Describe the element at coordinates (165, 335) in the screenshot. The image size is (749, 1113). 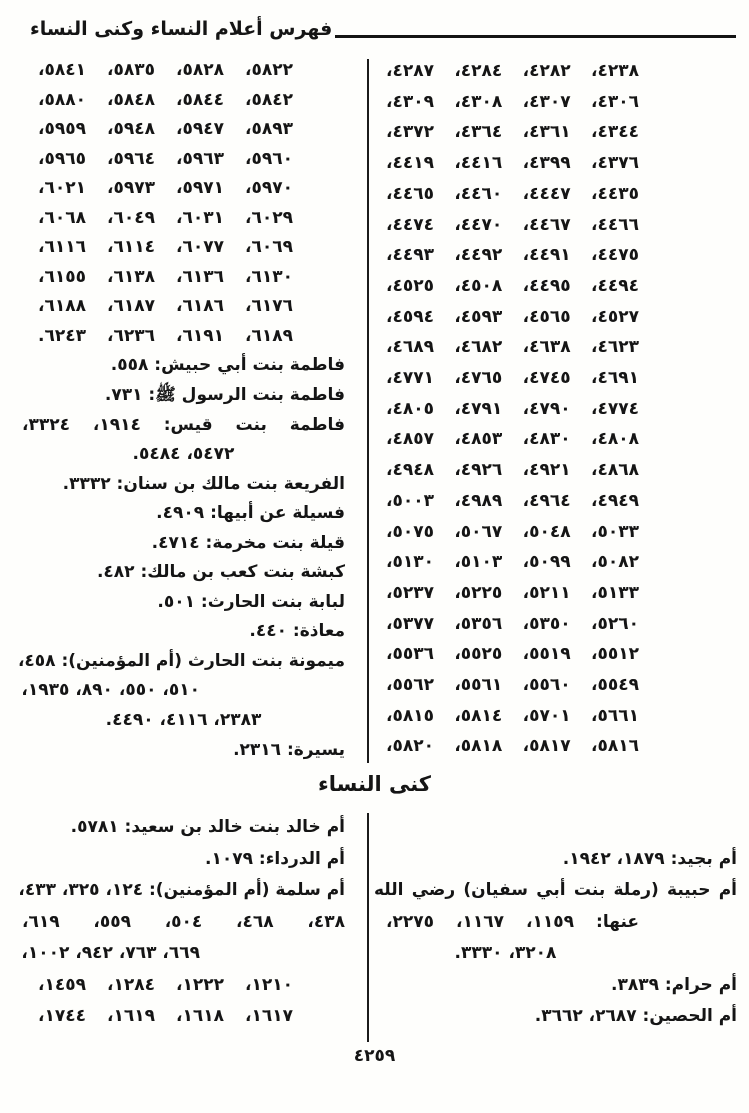
I see `index-line: ٦١٨٩، ٦١٩١، ٦٢٣٦، ٦٢٤٣.` at that location.